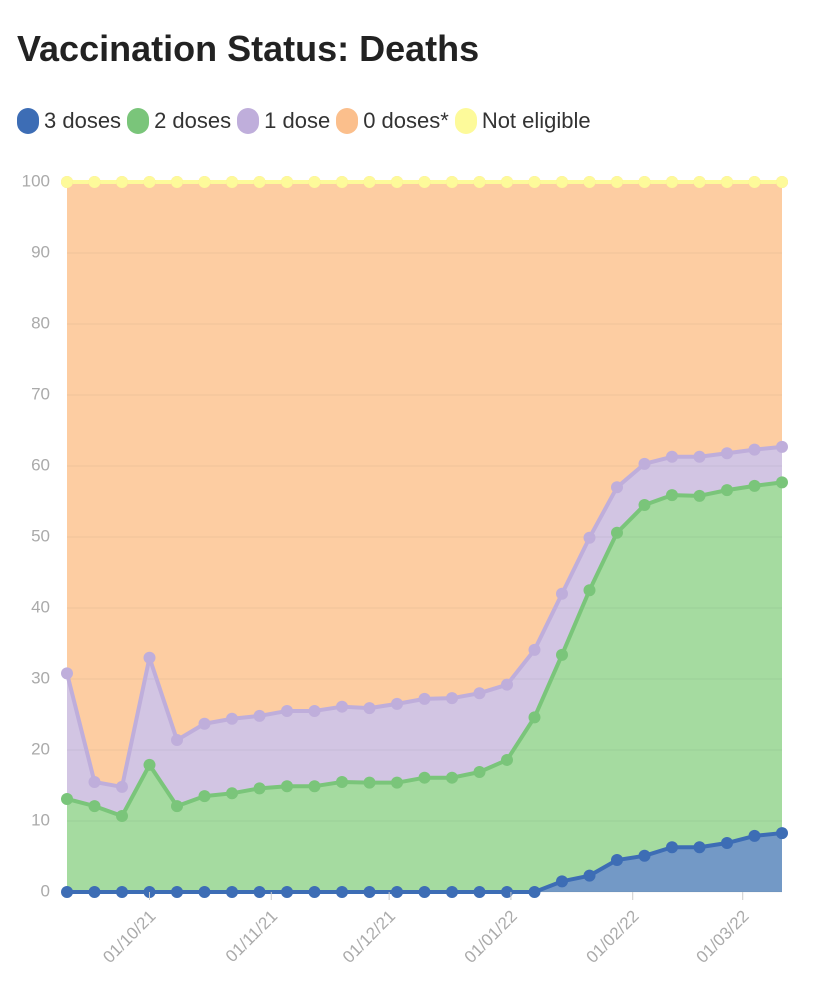 The height and width of the screenshot is (1000, 817). Describe the element at coordinates (369, 937) in the screenshot. I see `x-tick-label: 01/12/21` at that location.